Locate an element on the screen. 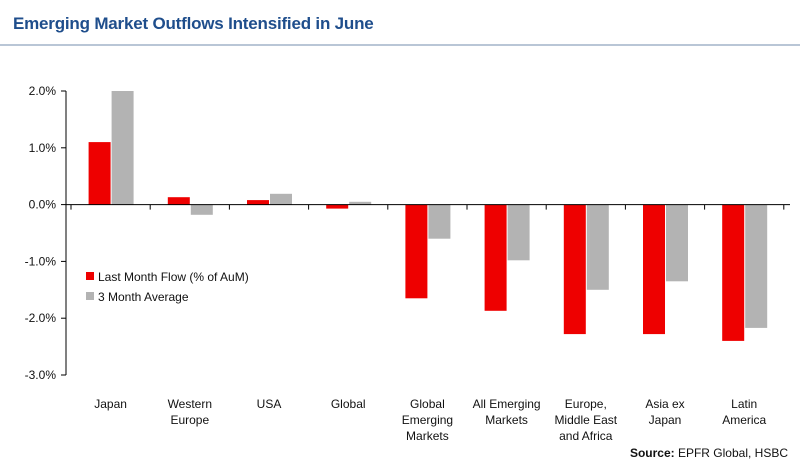  x-category-label: Global Emerging Markets is located at coordinates (427, 420).